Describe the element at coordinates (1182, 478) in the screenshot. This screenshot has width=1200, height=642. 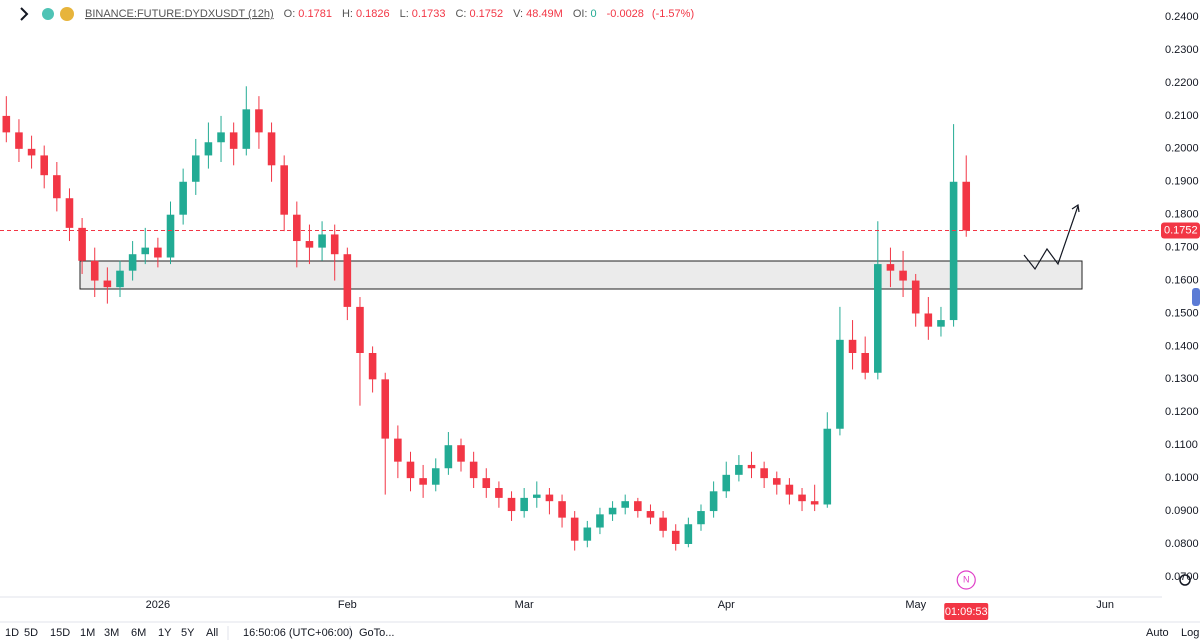
I see `y-tick-label: 0.1000` at that location.